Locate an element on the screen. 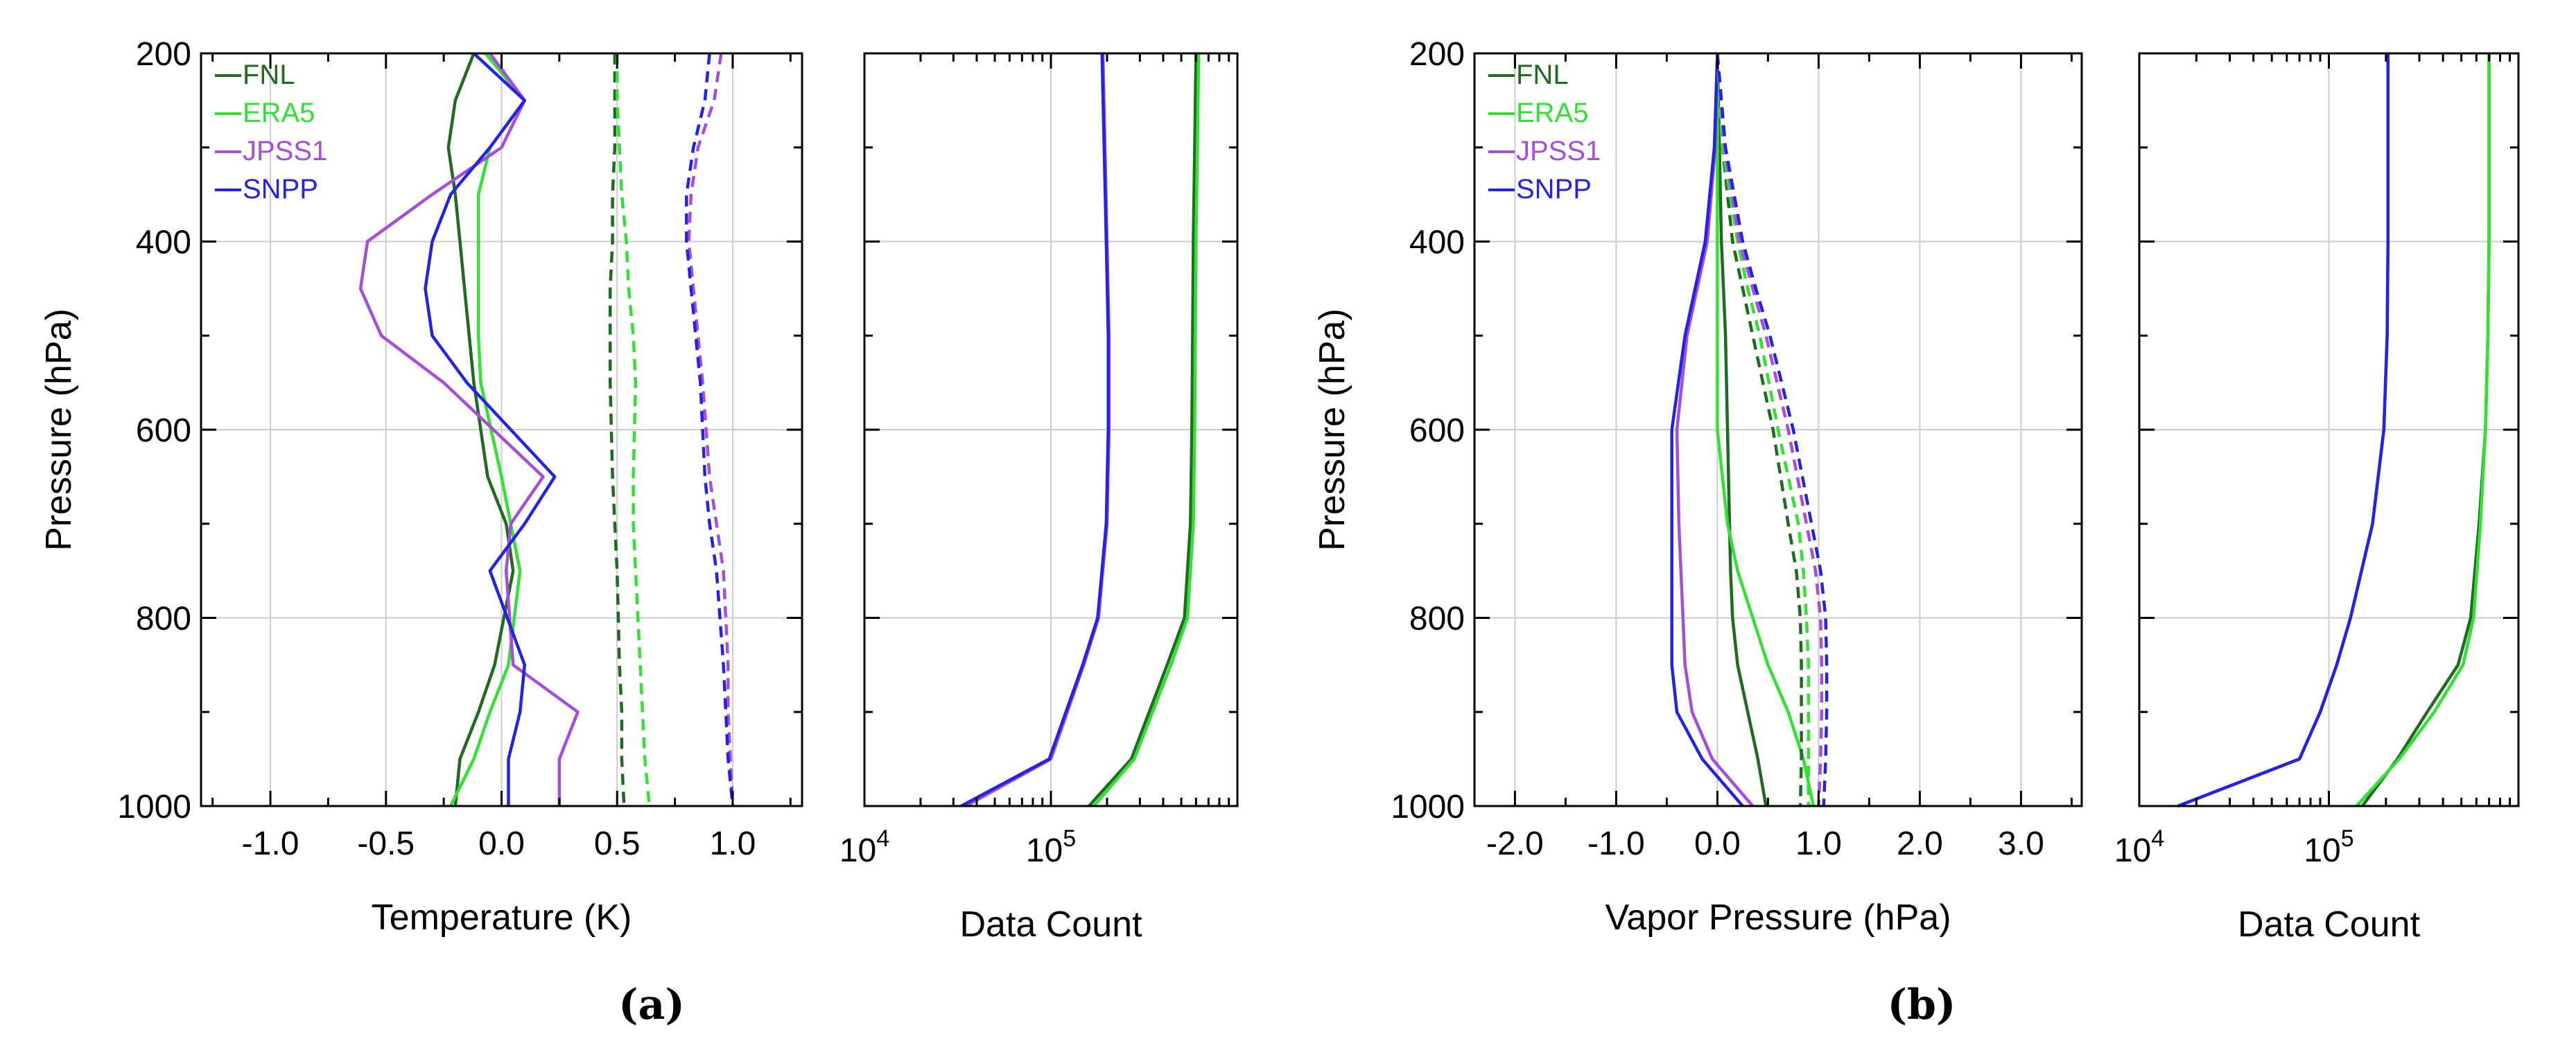 The width and height of the screenshot is (2576, 1050). chart2-line-jpss1-dashed is located at coordinates (1770, 430).